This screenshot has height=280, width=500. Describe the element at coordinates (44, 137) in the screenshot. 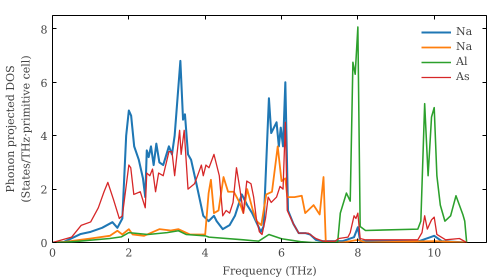

I see `y-tick-label: 4` at that location.